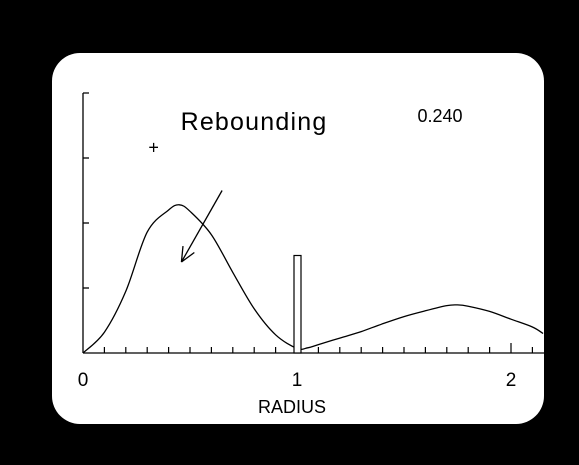  I want to click on y-ticks, so click(86, 190).